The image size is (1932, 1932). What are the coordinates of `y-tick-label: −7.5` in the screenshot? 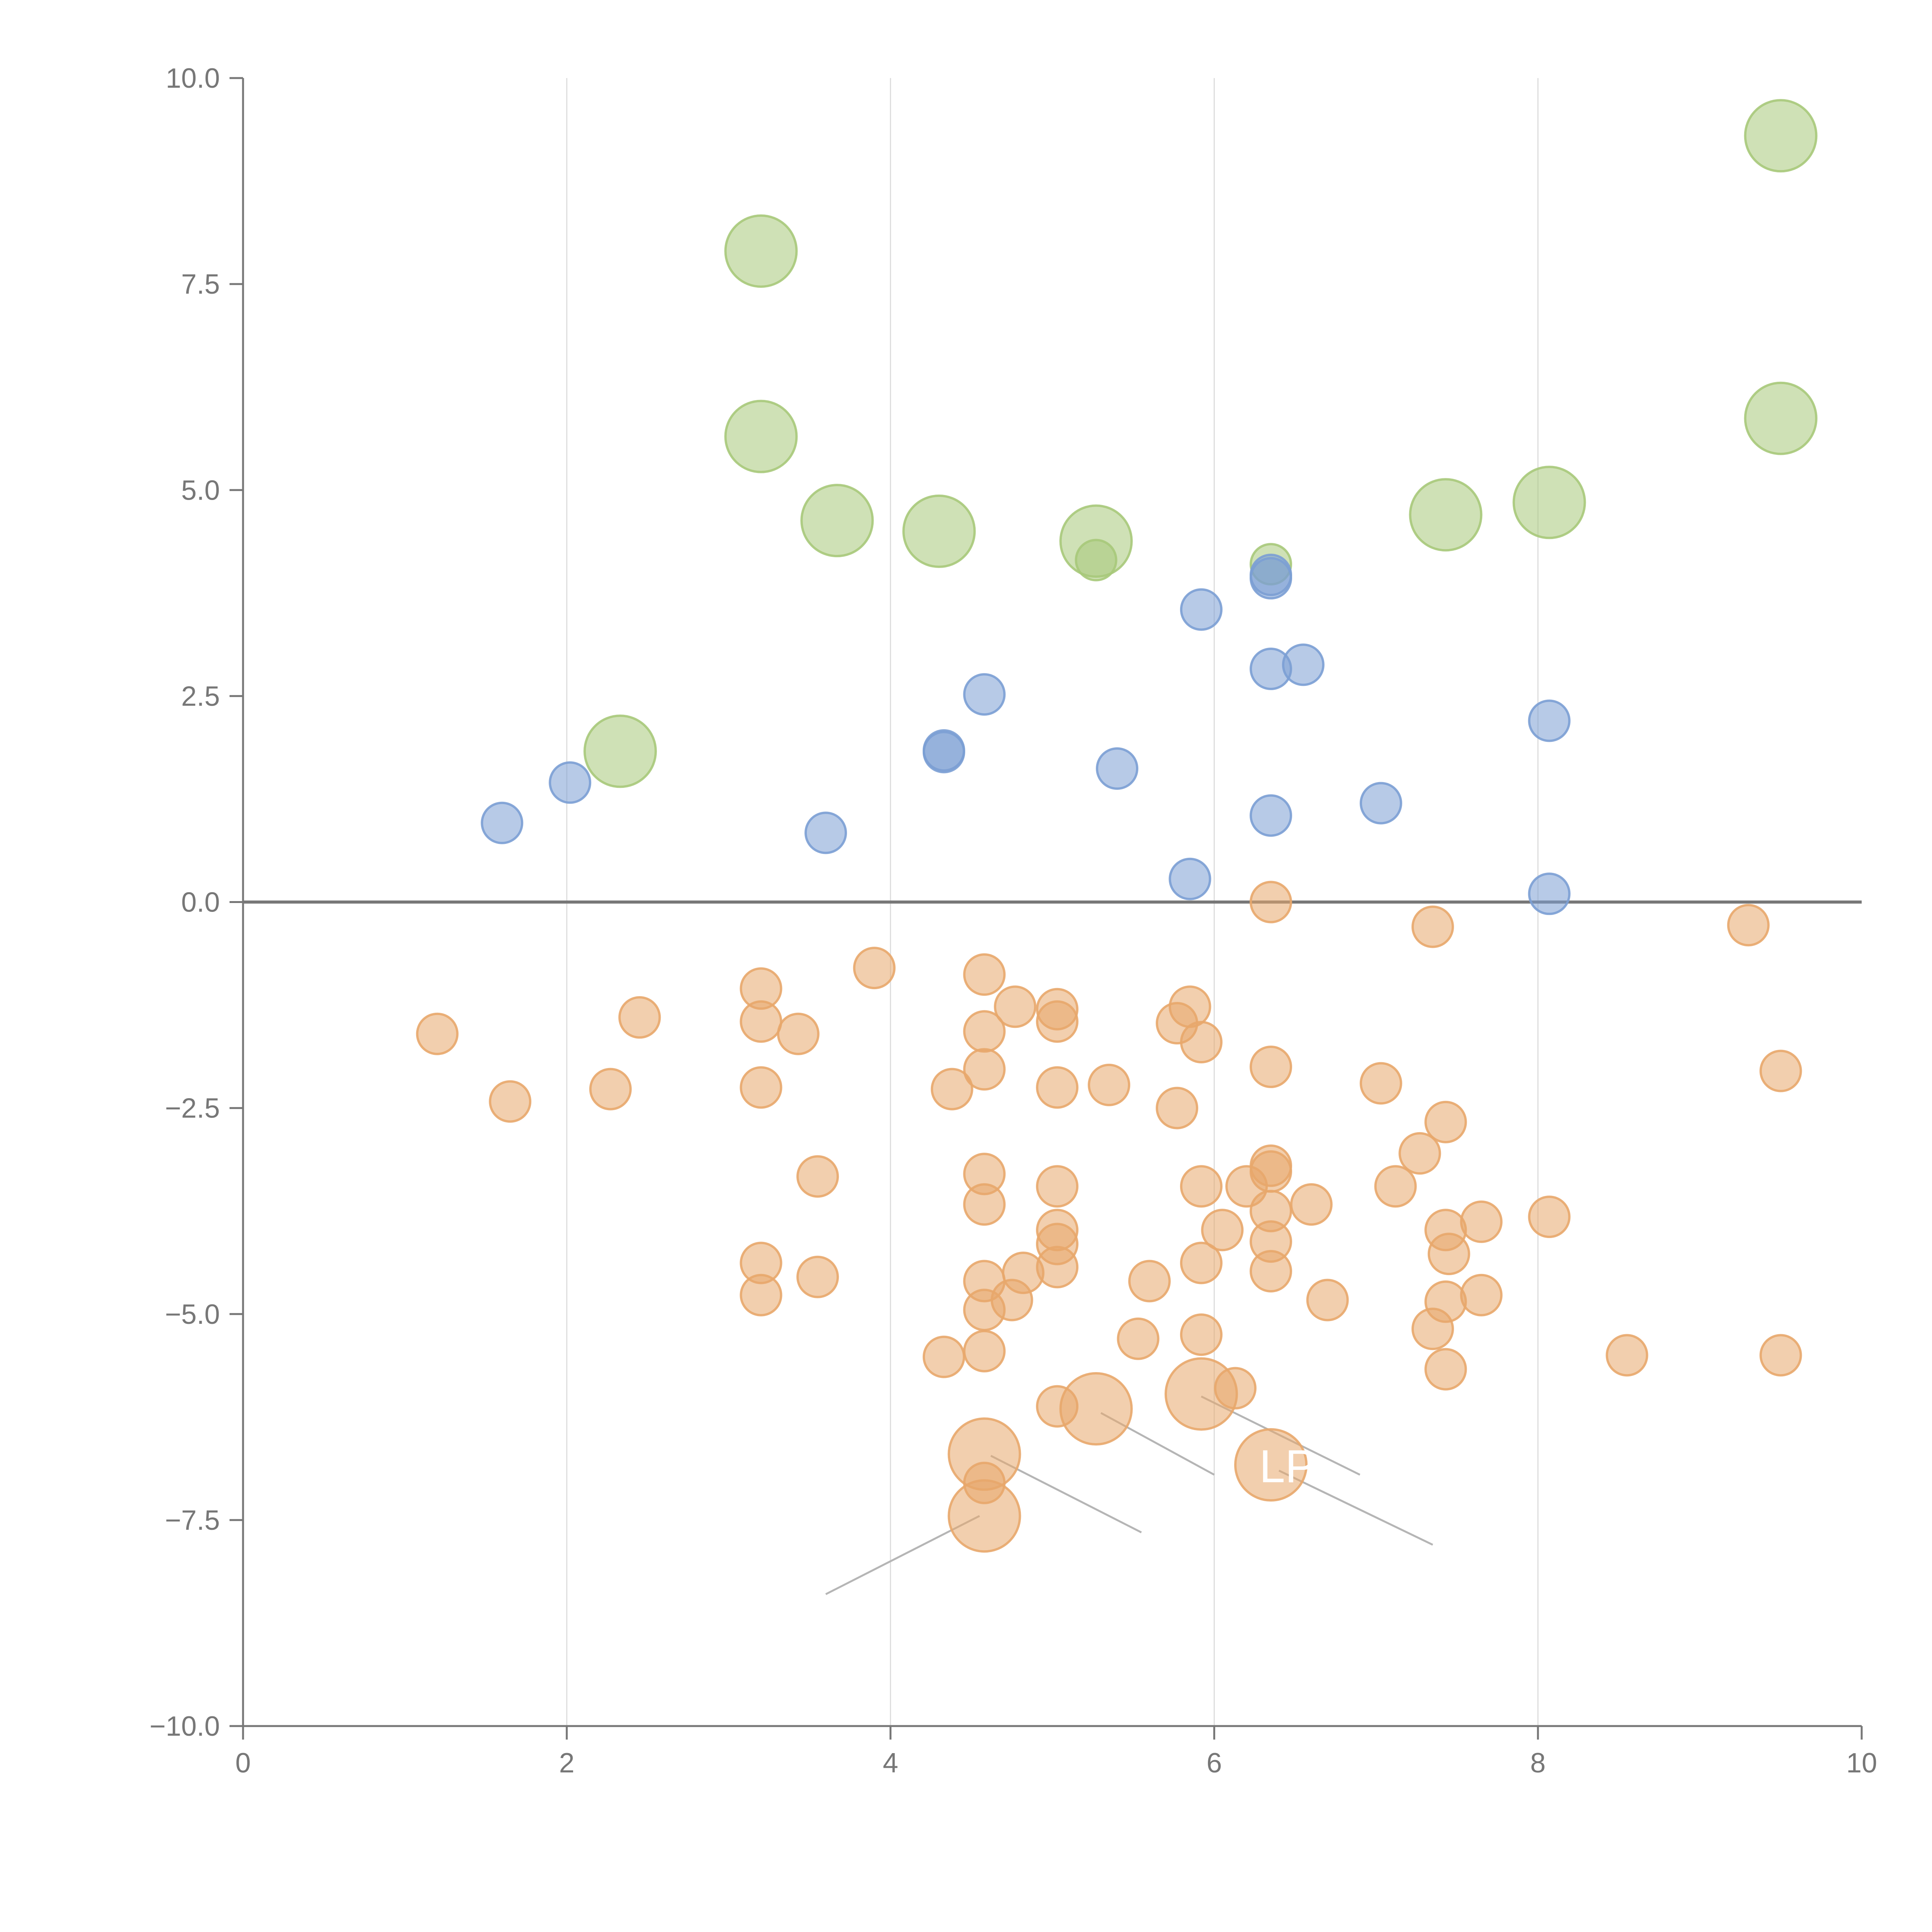 It's located at (192, 1520).